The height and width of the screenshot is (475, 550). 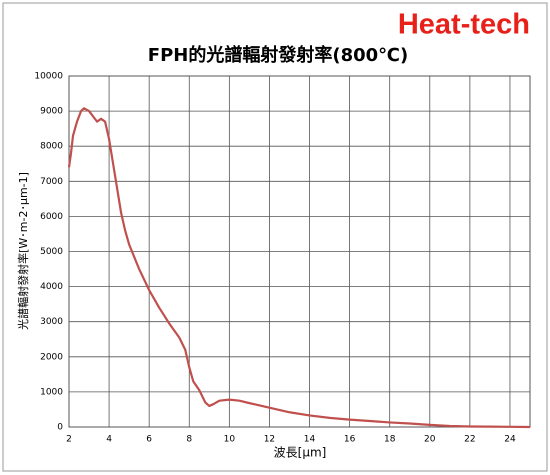 I want to click on y-tick-label: 5000, so click(x=51, y=252).